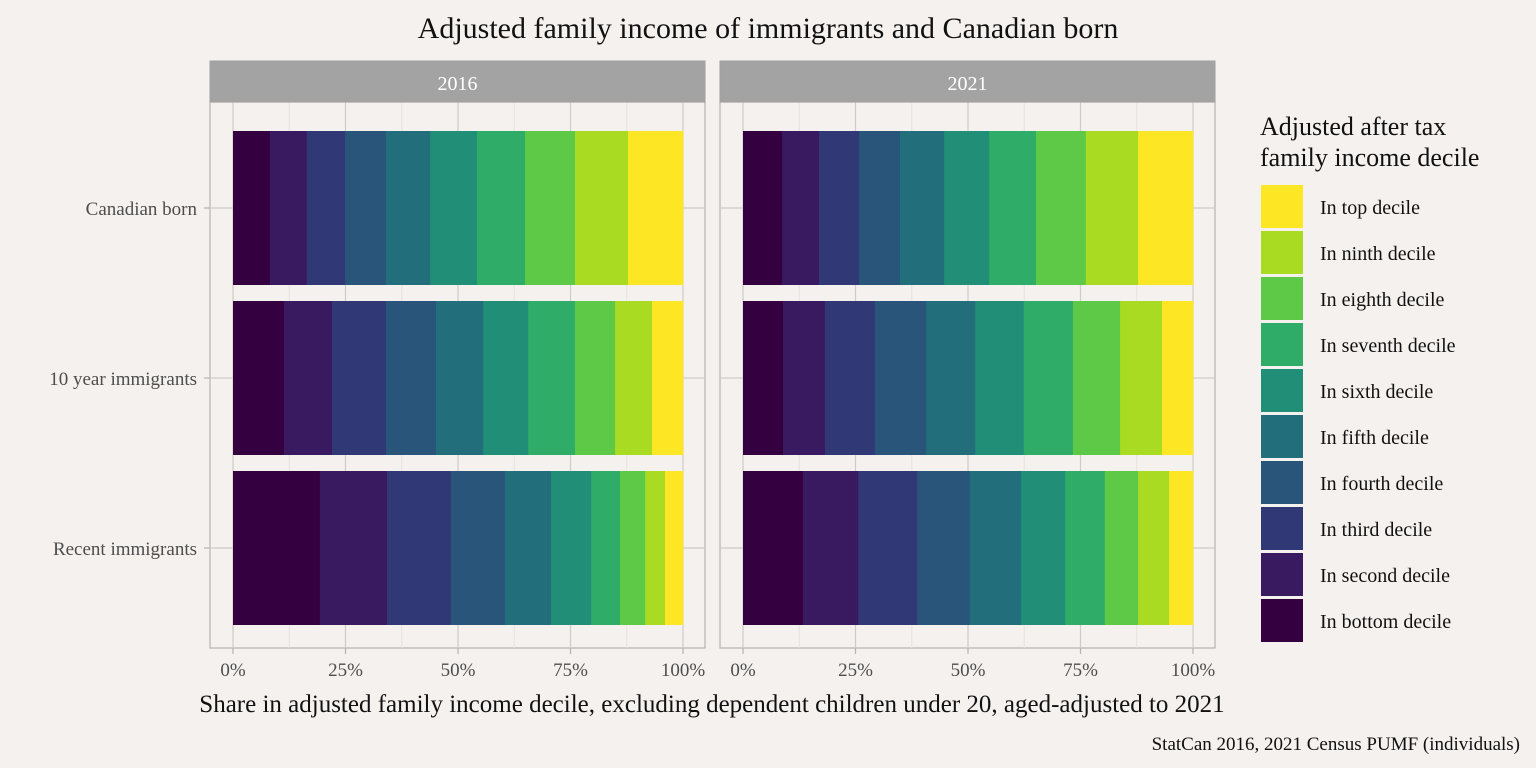 Image resolution: width=1536 pixels, height=768 pixels. I want to click on legend-item: In seventh decile, so click(1358, 344).